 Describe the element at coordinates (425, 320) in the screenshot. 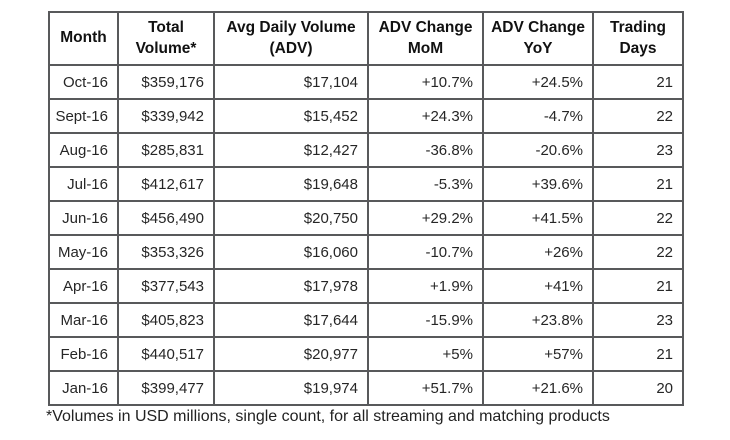

I see `cell-adv-change-mom: -15.9%` at that location.